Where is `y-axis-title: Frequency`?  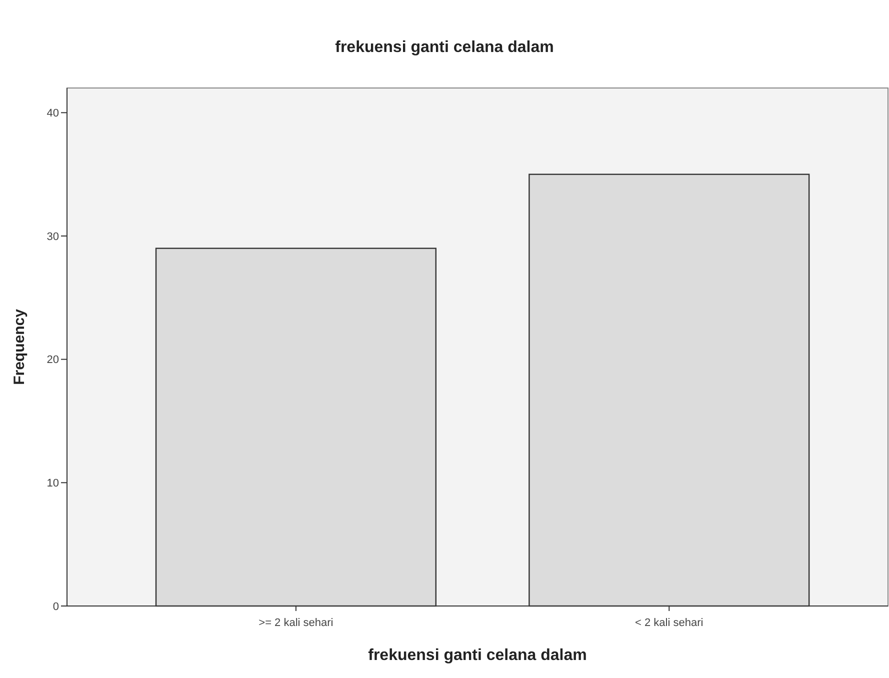
y-axis-title: Frequency is located at coordinates (19, 346).